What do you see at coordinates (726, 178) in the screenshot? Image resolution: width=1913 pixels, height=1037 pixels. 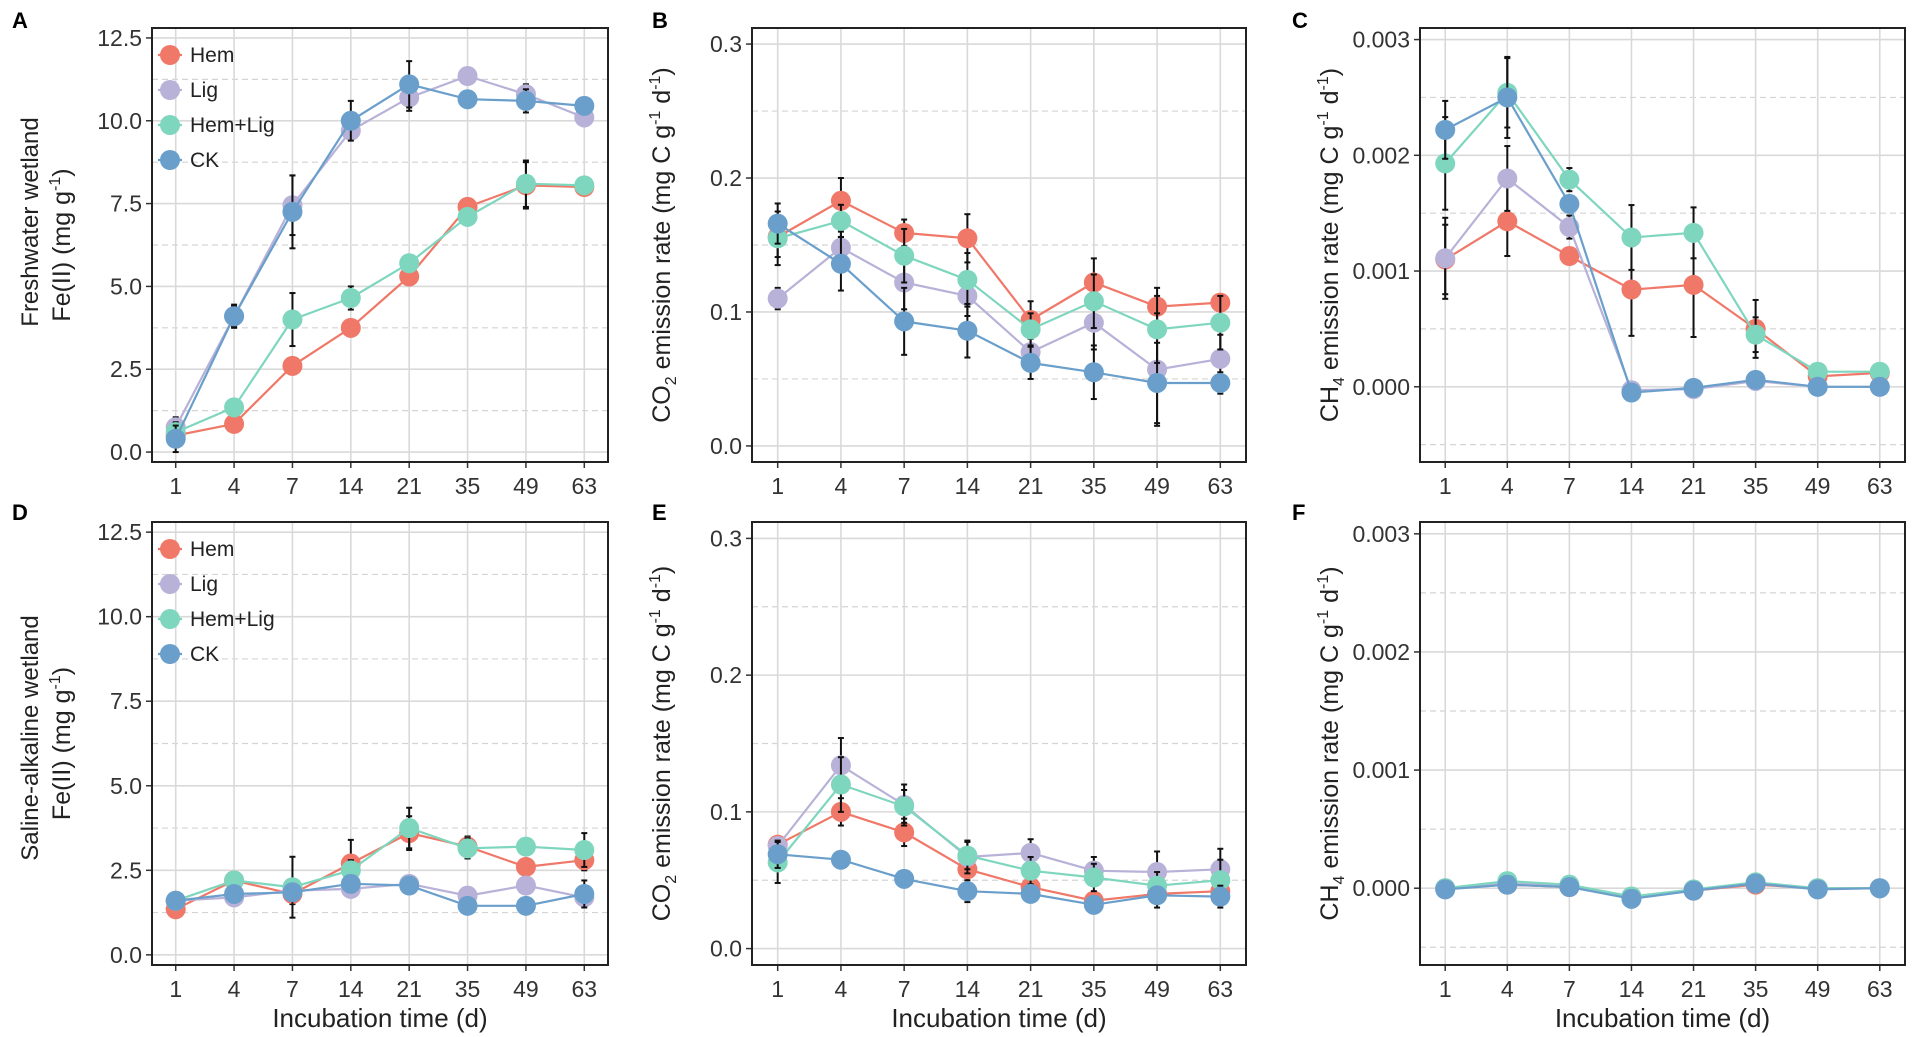 I see `y-tick-label: 0.2` at bounding box center [726, 178].